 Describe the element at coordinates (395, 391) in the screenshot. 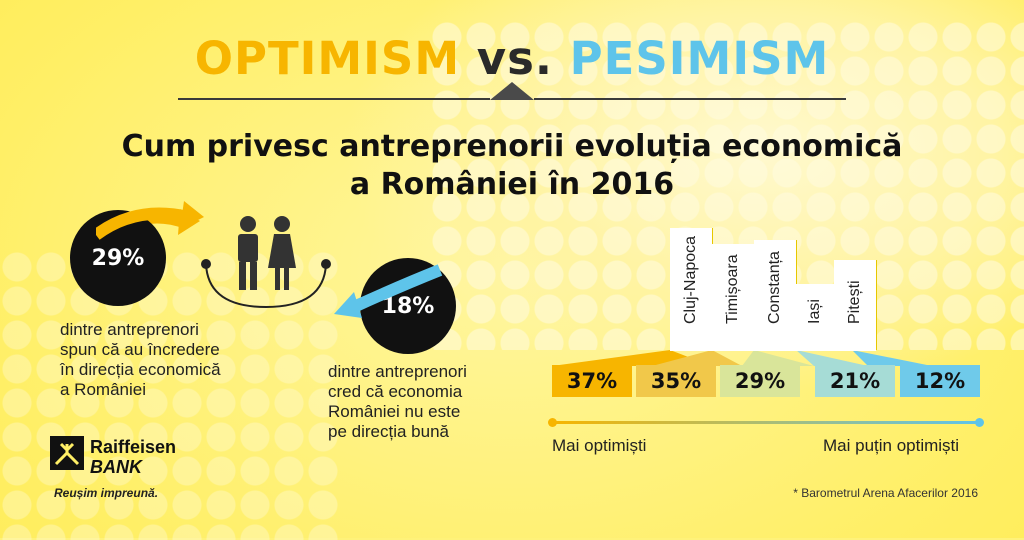

I see `pesimism-text-line: cred că economia` at that location.